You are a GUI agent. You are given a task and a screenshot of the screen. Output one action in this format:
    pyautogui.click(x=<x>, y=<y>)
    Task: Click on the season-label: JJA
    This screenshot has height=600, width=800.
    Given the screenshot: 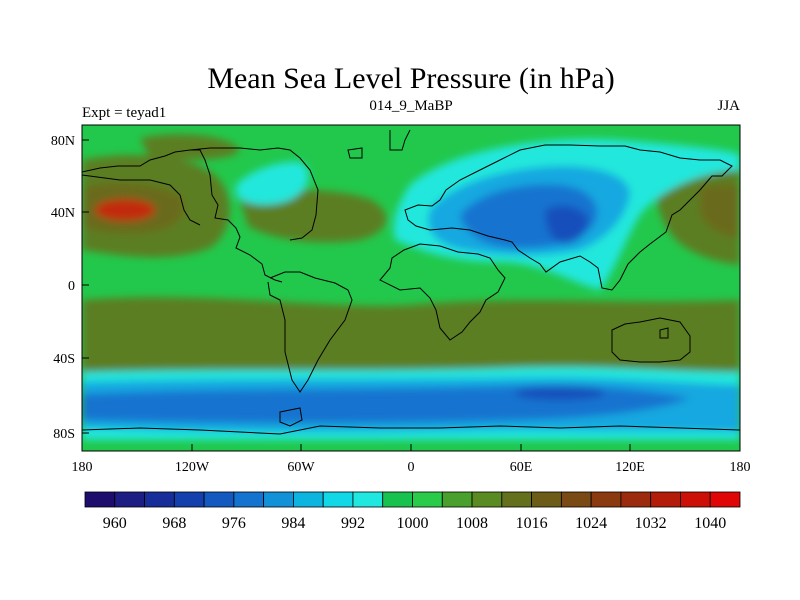 What is the action you would take?
    pyautogui.click(x=728, y=106)
    